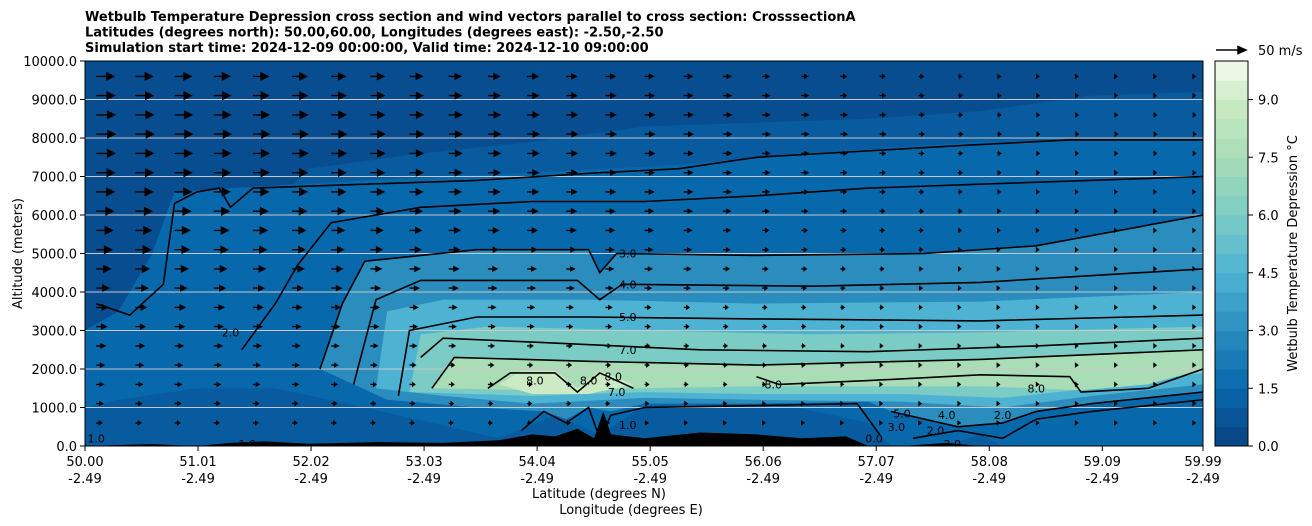 This screenshot has height=526, width=1312. Describe the element at coordinates (1232, 50) in the screenshot. I see `vector-key-arrow` at that location.